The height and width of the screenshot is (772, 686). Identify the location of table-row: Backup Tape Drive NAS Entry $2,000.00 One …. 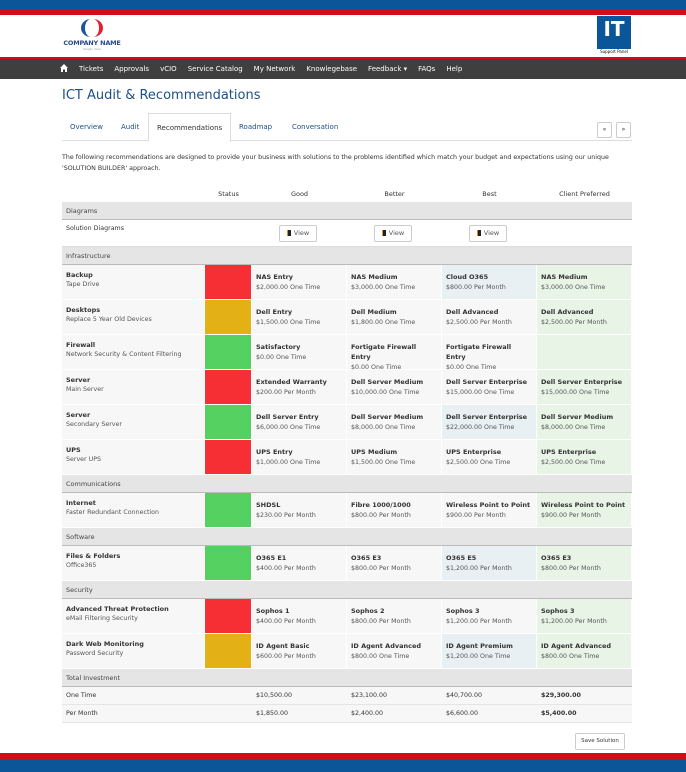
(347, 282).